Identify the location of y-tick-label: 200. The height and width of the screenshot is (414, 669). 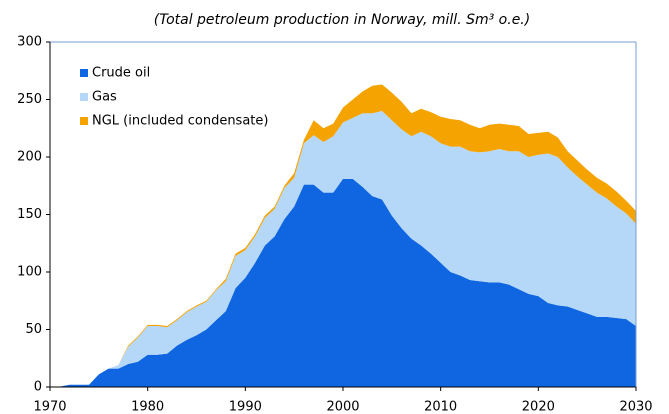
(29, 157).